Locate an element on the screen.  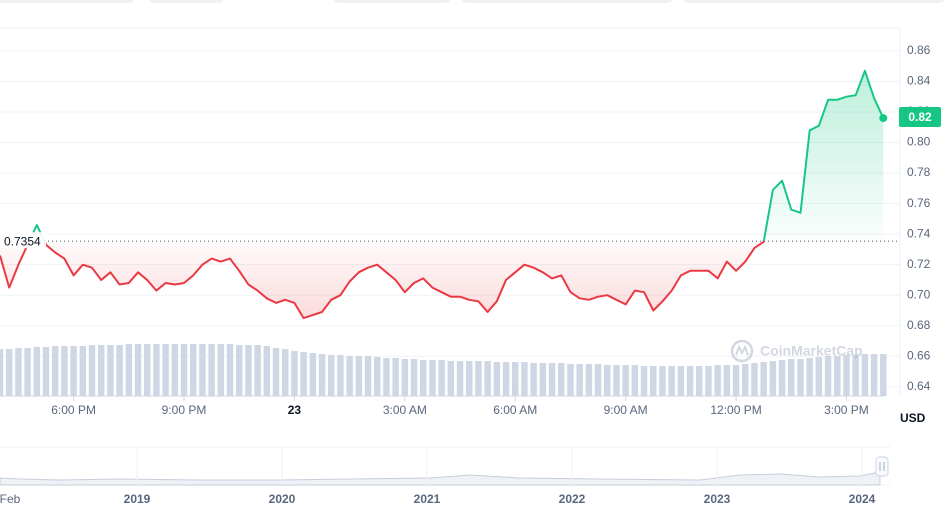
navigator-overview is located at coordinates (440, 478).